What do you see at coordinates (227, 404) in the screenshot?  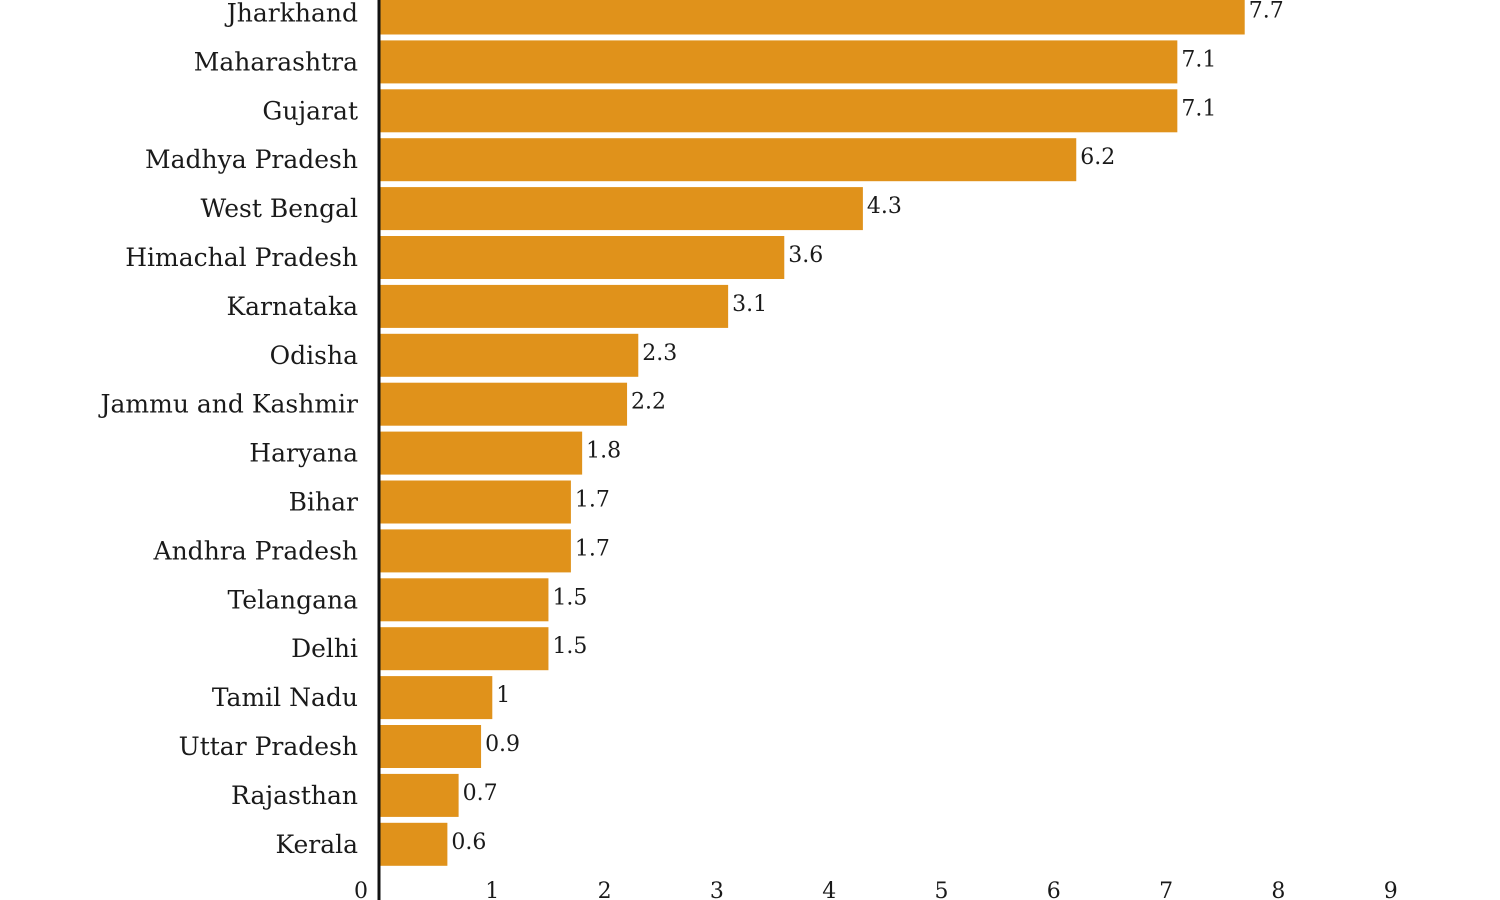 I see `category-label: Jammu and Kashmir` at bounding box center [227, 404].